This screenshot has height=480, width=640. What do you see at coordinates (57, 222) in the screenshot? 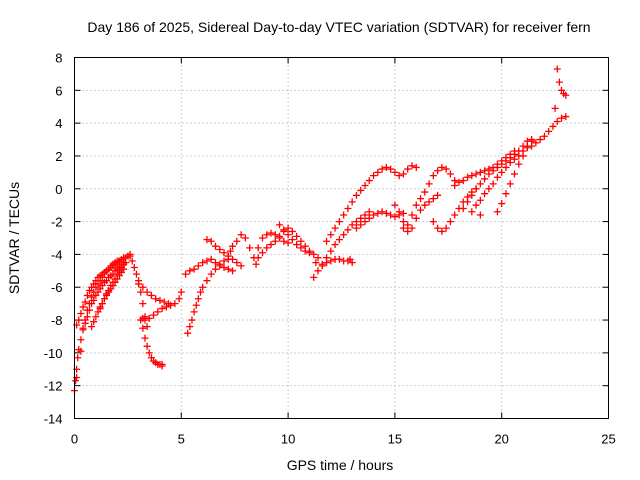
I see `y-tick-label: -2` at bounding box center [57, 222].